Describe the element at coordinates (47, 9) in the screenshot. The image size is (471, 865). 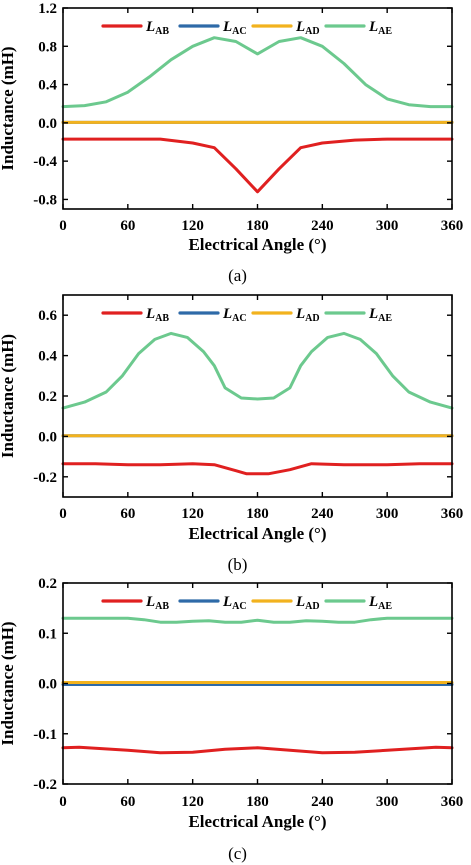
I see `y-tick-label: 1.2` at that location.